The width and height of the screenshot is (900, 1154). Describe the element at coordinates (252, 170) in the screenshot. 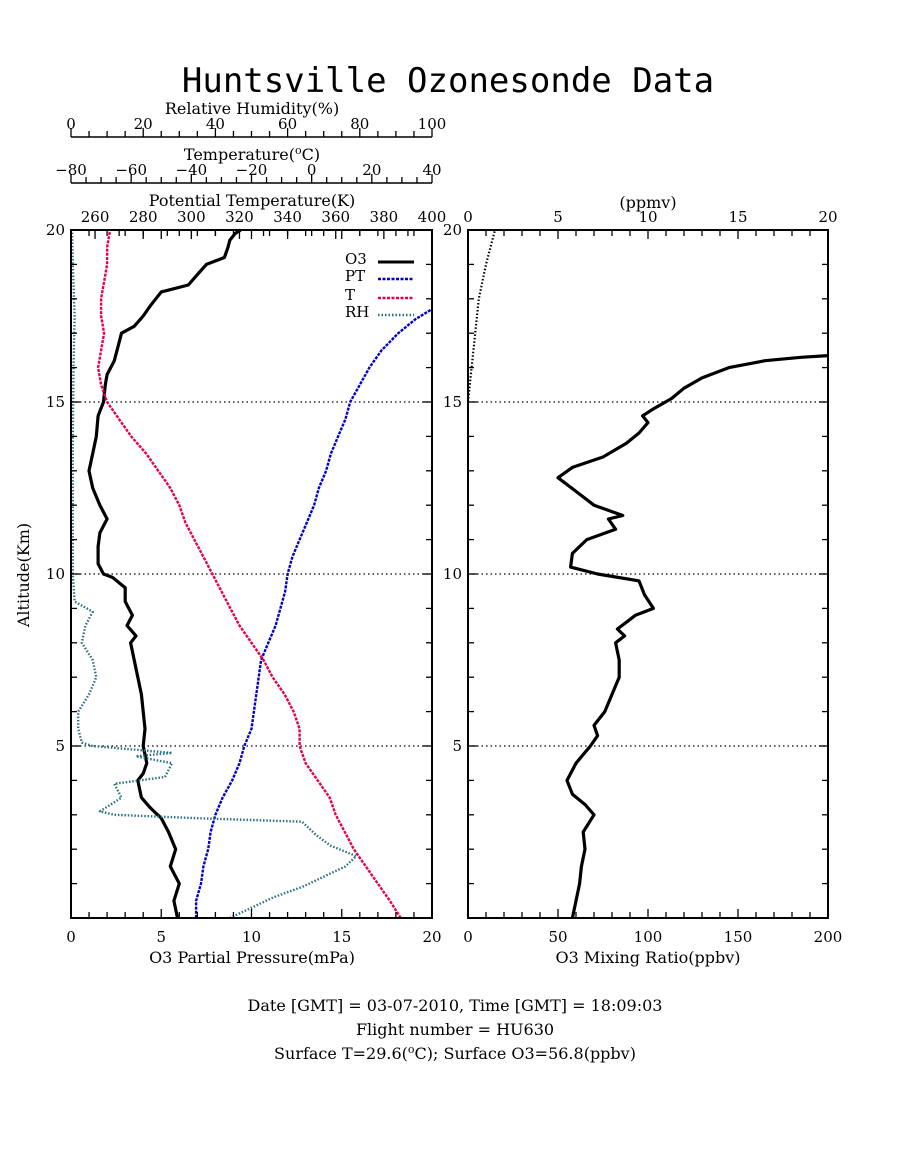

I see `temperature-tick-label: −20` at that location.